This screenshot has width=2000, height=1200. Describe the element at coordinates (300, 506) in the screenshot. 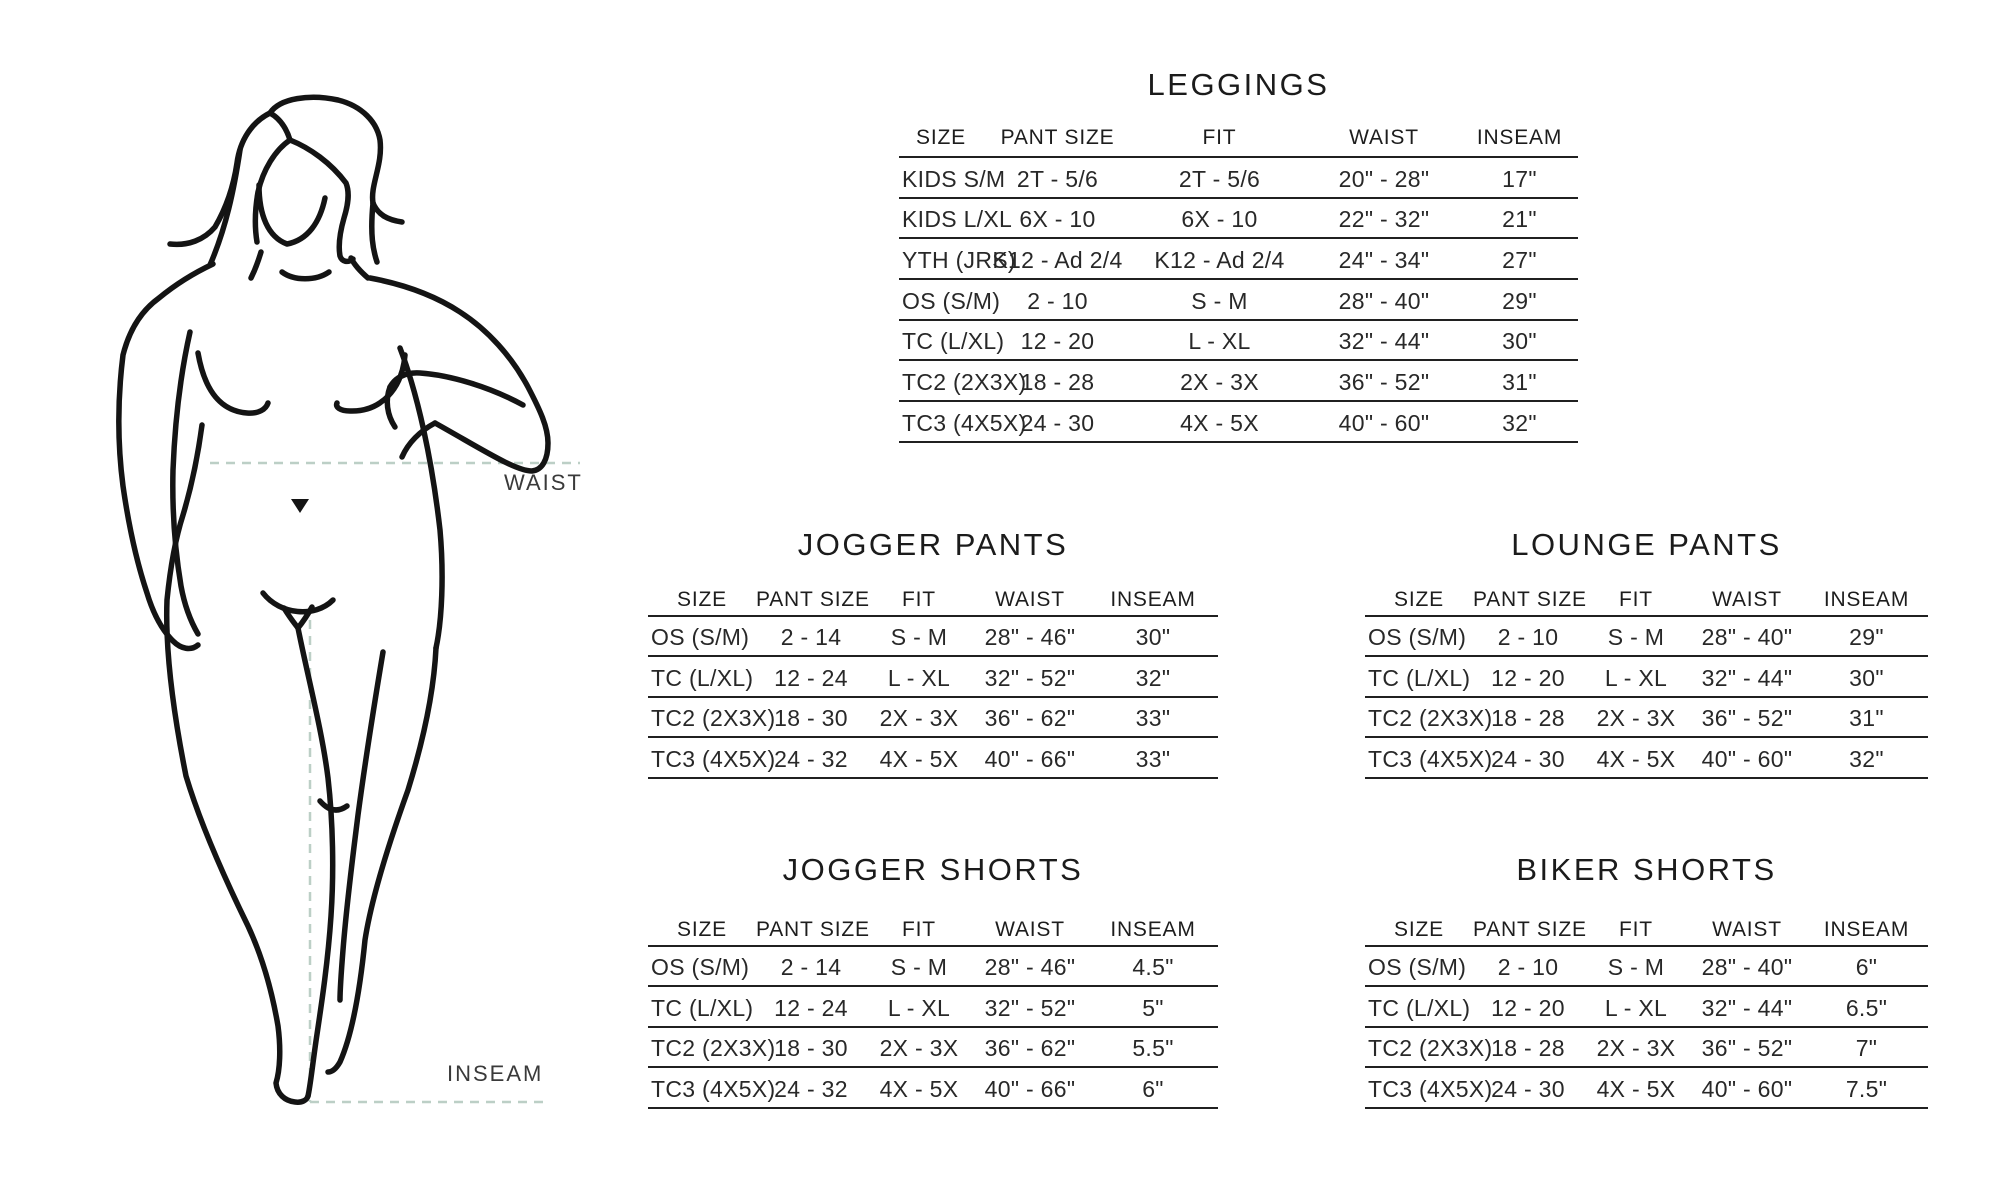

I see `navel-icon` at that location.